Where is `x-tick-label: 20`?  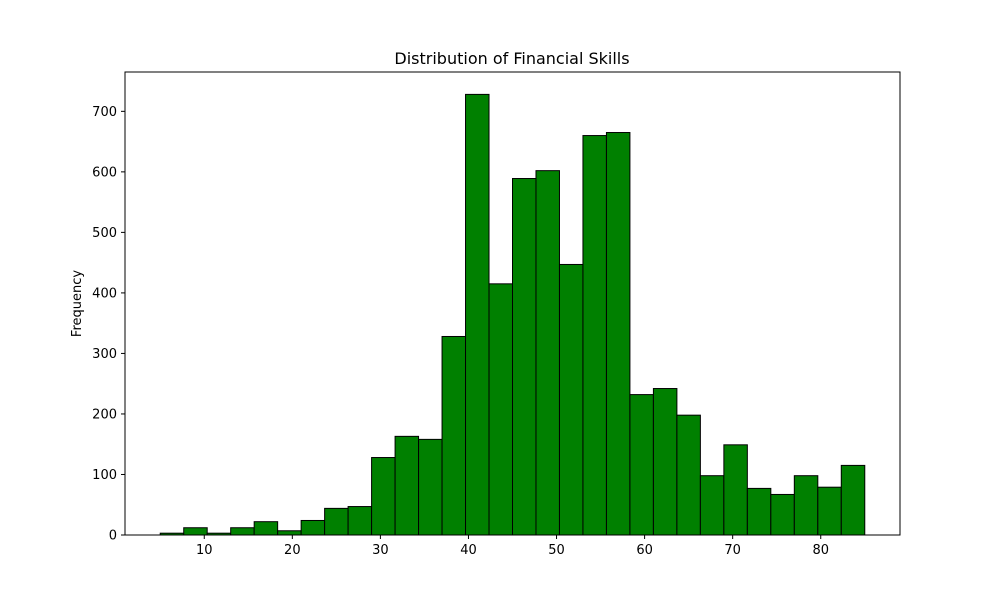 x-tick-label: 20 is located at coordinates (292, 550).